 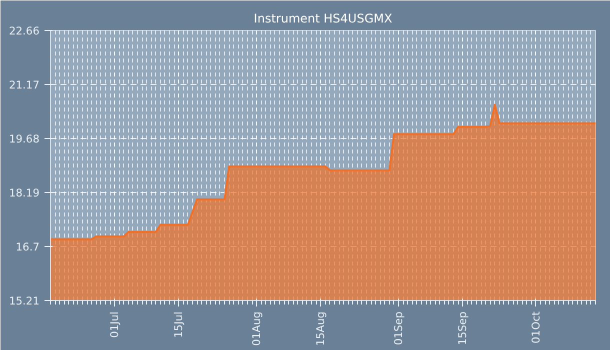 I want to click on x-tick-label: 01Jul, so click(x=115, y=324).